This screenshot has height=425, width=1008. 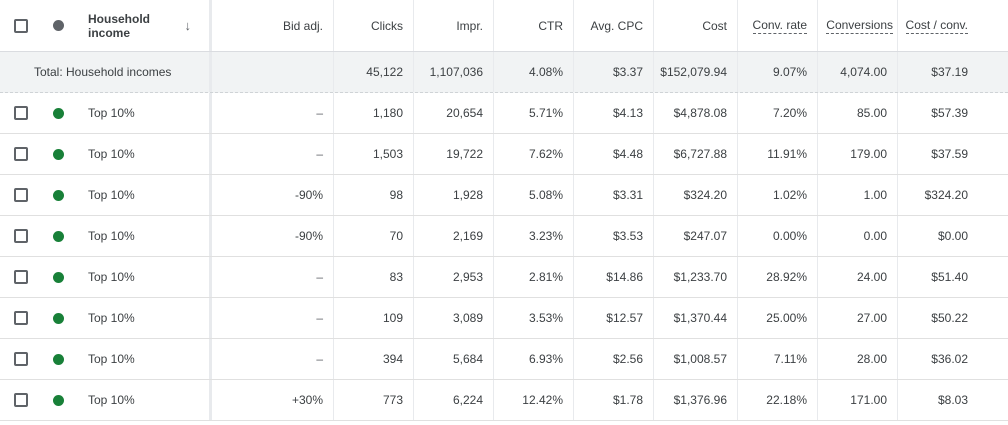 What do you see at coordinates (106, 72) in the screenshot?
I see `total-label: Total: Household incomes` at bounding box center [106, 72].